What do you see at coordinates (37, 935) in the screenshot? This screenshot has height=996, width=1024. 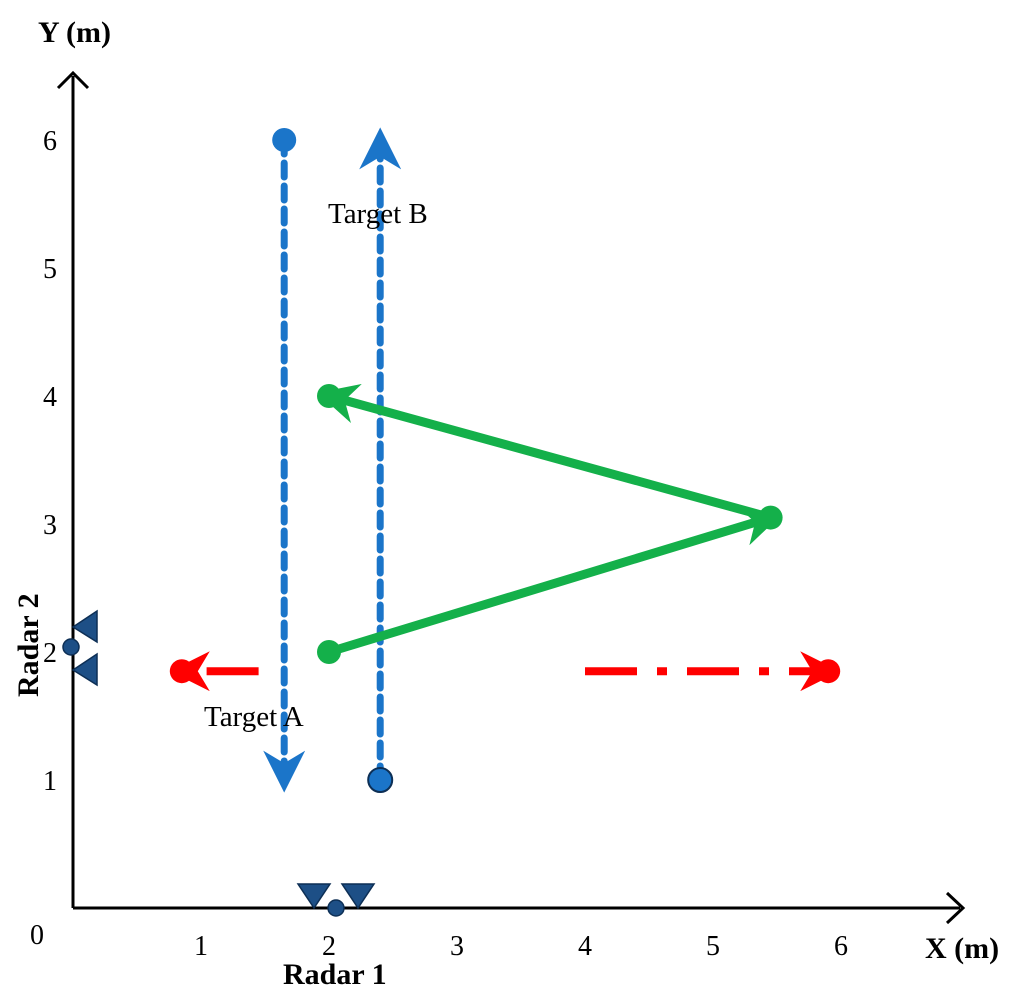 I see `origin-label: 0` at bounding box center [37, 935].